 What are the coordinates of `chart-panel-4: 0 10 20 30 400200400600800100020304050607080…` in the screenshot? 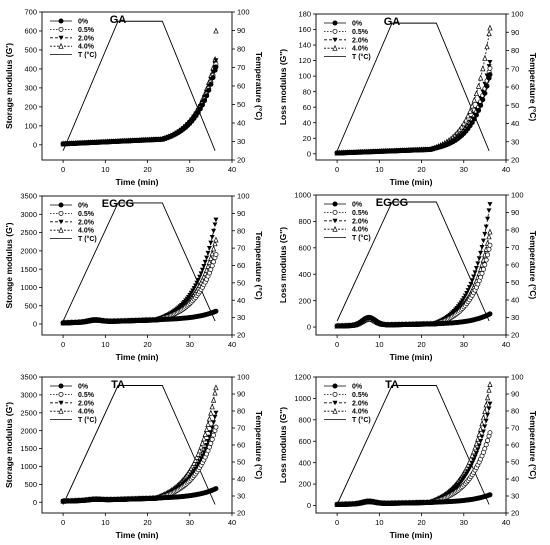 It's located at (408, 276).